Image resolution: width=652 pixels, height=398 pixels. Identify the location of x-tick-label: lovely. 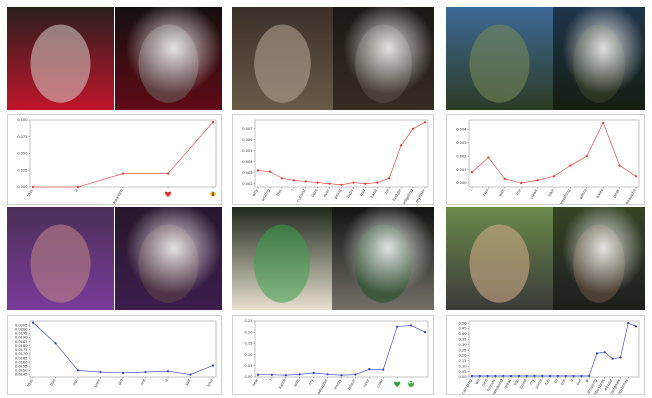
(337, 383).